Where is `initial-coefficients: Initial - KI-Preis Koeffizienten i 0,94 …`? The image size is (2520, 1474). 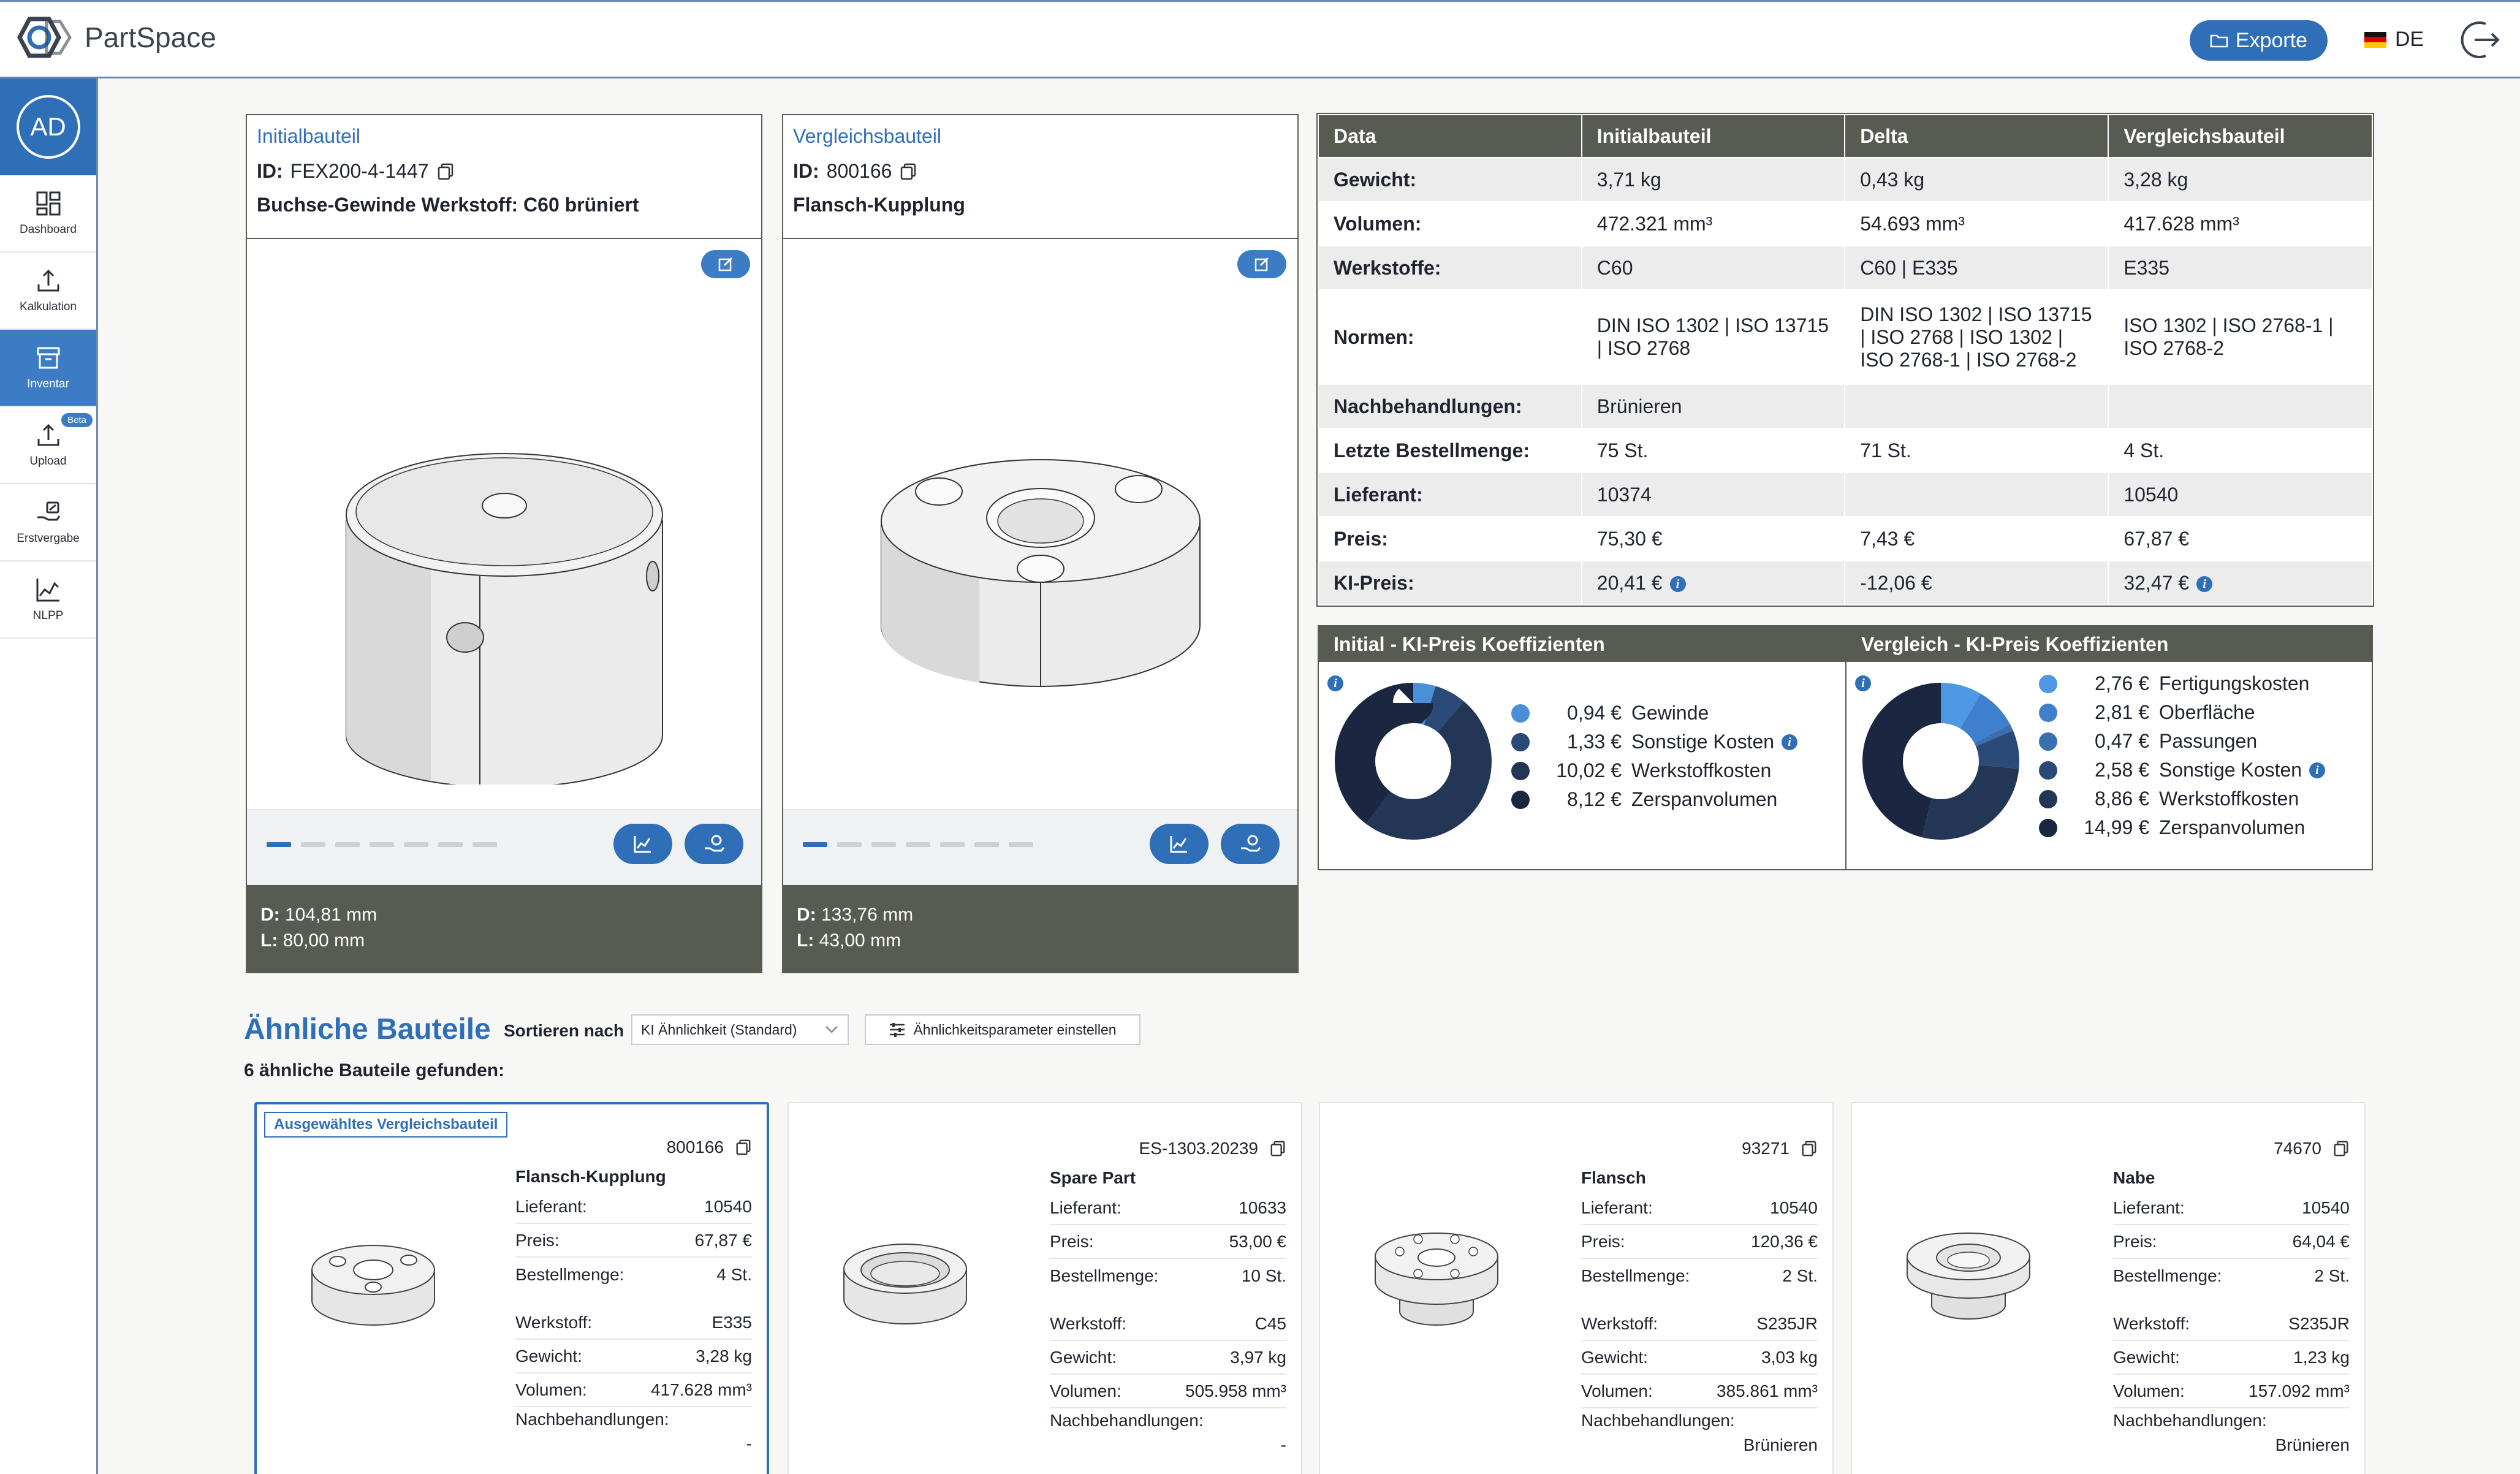 initial-coefficients: Initial - KI-Preis Koeffizienten i 0,94 … is located at coordinates (1582, 747).